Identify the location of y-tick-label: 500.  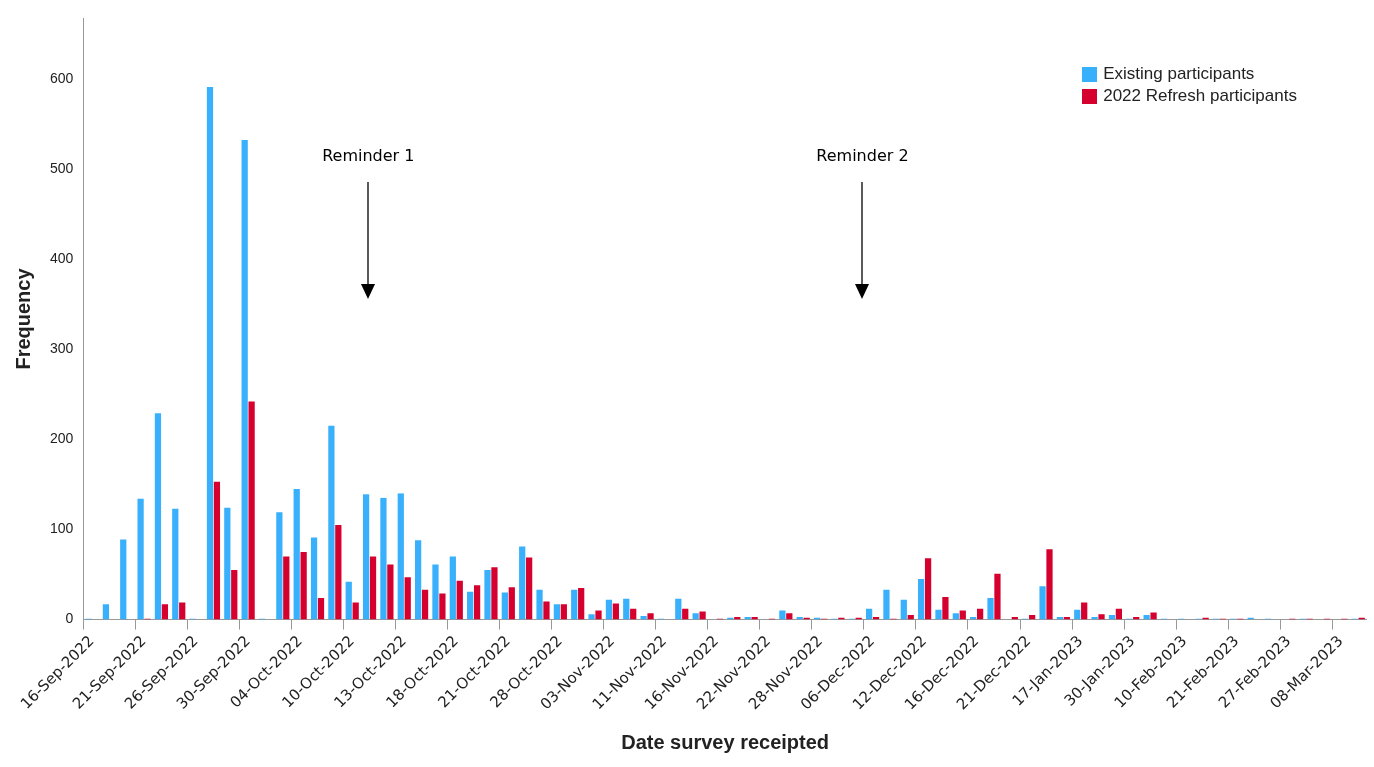
(62, 167).